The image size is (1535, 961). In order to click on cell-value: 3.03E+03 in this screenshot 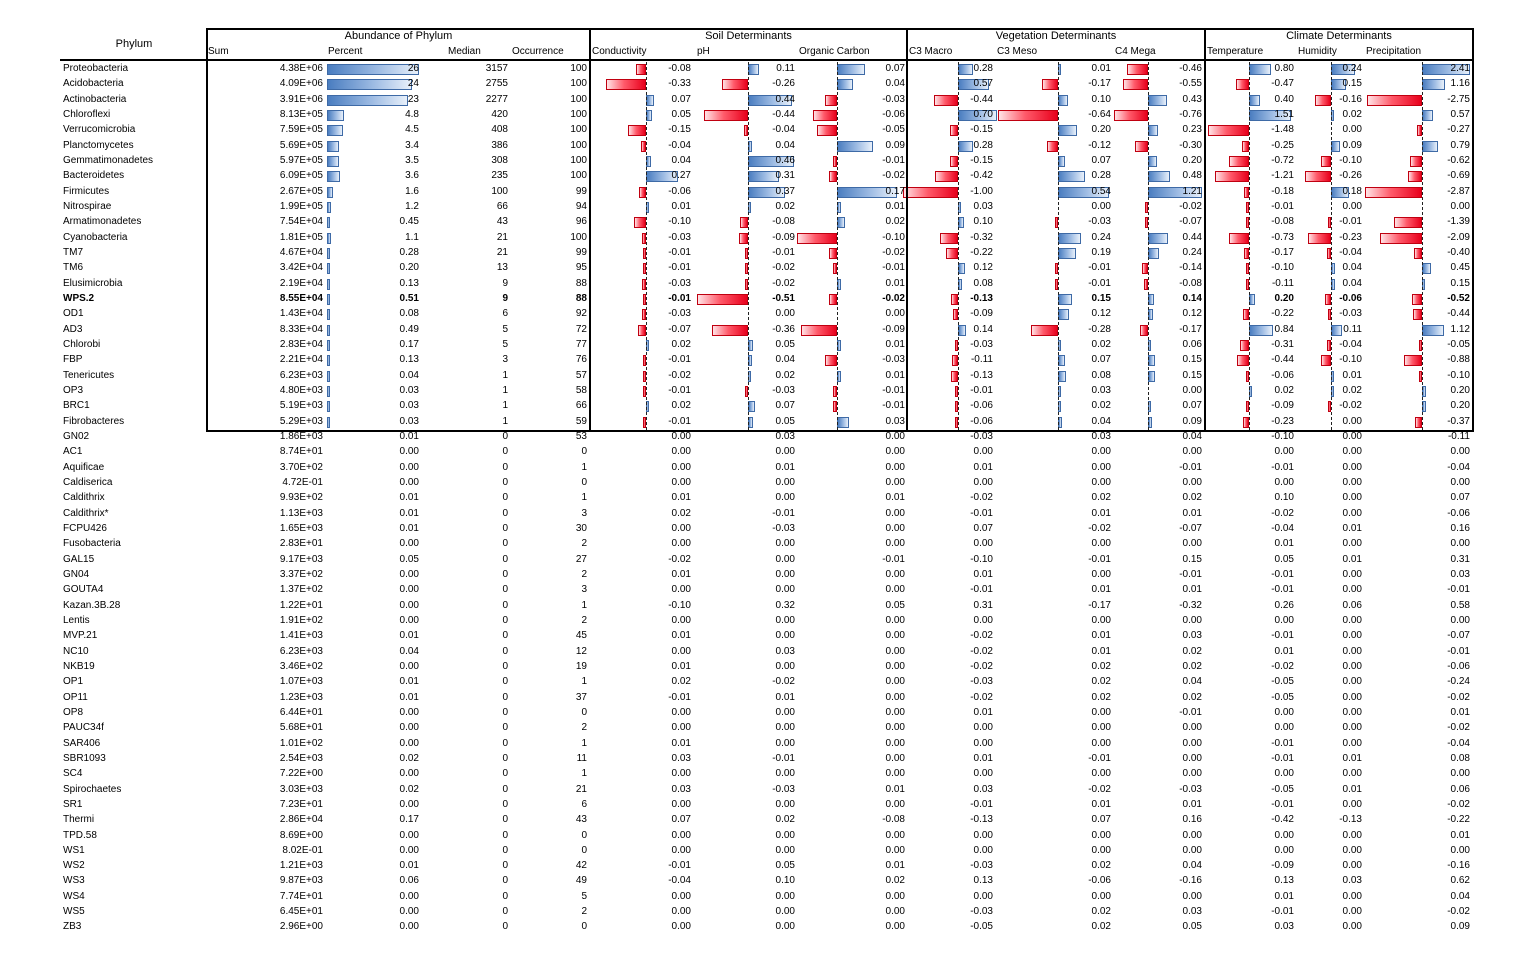, I will do `click(301, 789)`.